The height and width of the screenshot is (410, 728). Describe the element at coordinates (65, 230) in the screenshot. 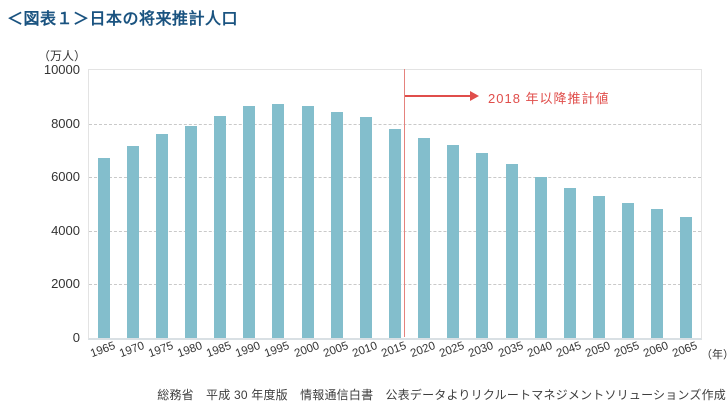

I see `y-tick-label-4000: 4000` at that location.